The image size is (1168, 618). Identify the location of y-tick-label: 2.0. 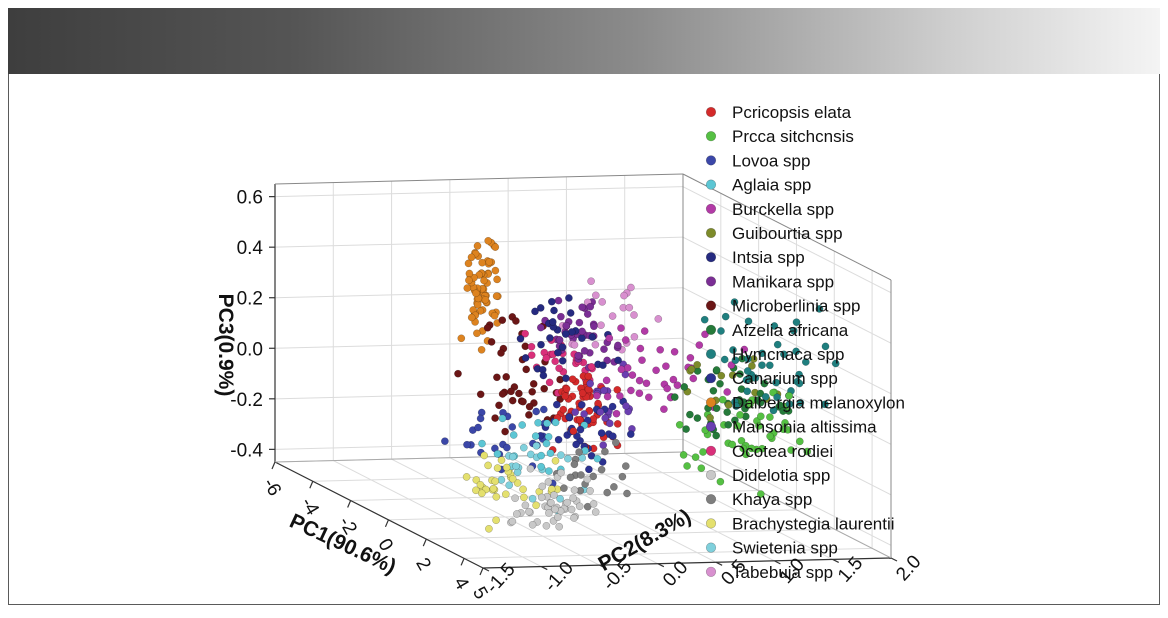
(908, 568).